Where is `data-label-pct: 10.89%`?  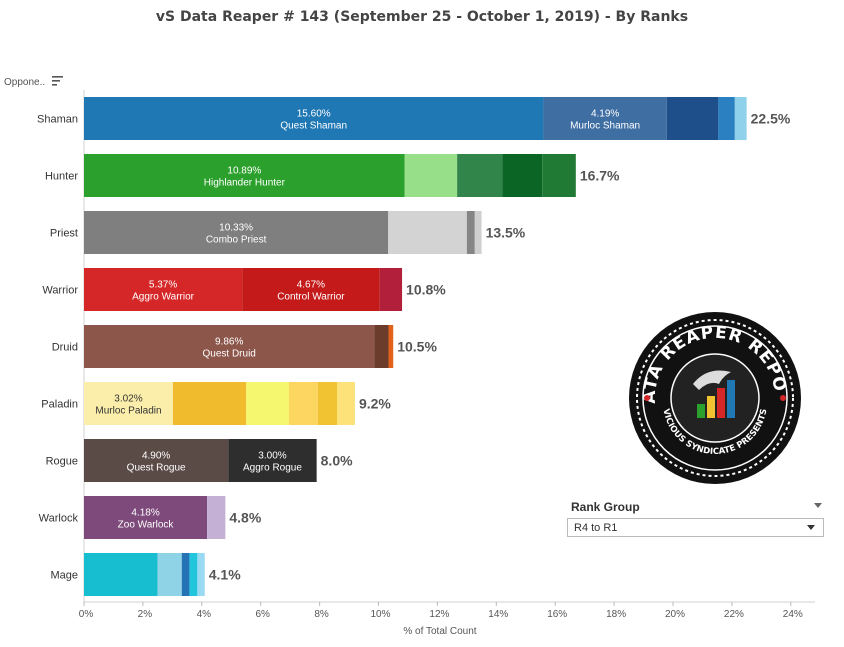 data-label-pct: 10.89% is located at coordinates (244, 171).